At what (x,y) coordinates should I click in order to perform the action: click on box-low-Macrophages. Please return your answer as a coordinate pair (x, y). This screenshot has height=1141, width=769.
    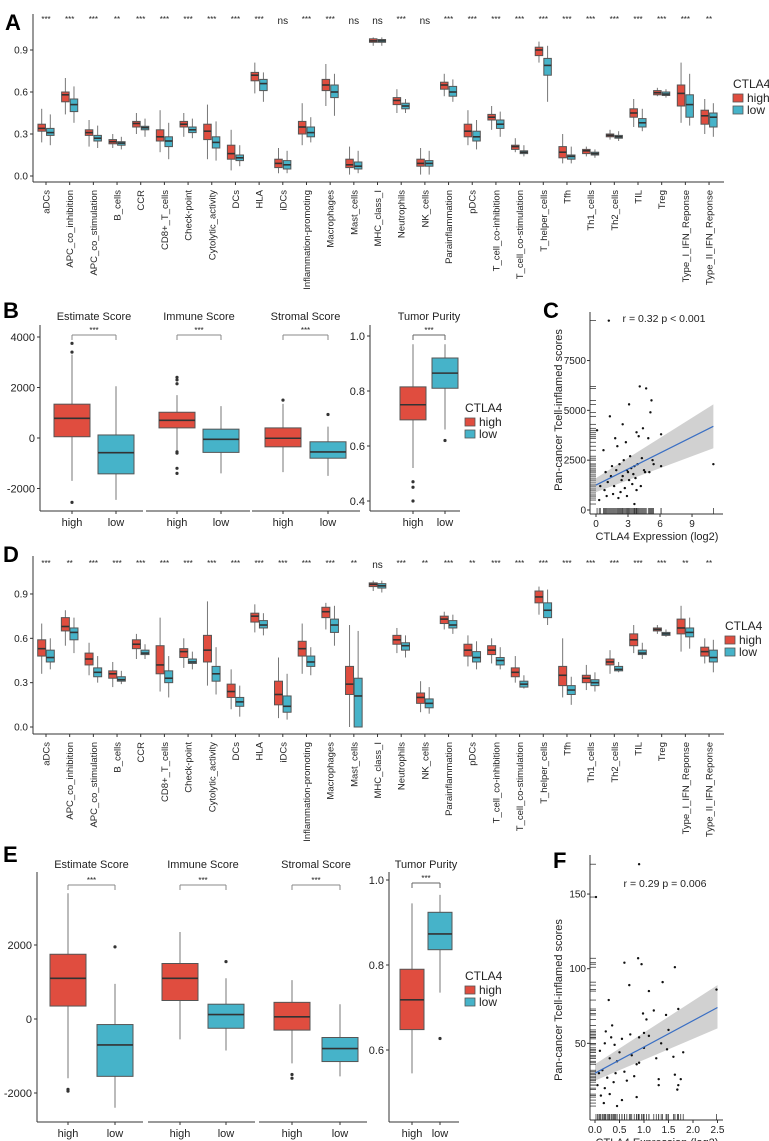
    Looking at the image, I should click on (334, 94).